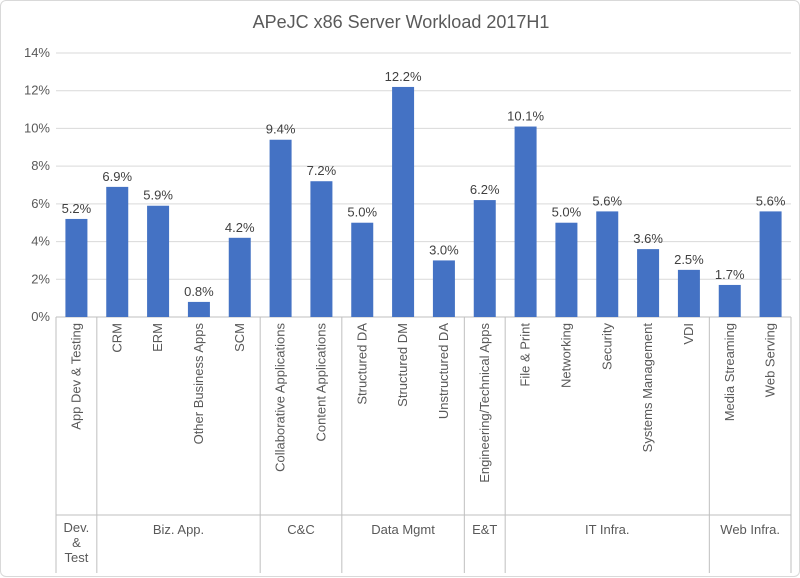 This screenshot has width=800, height=578. I want to click on category-label: VDI, so click(688, 334).